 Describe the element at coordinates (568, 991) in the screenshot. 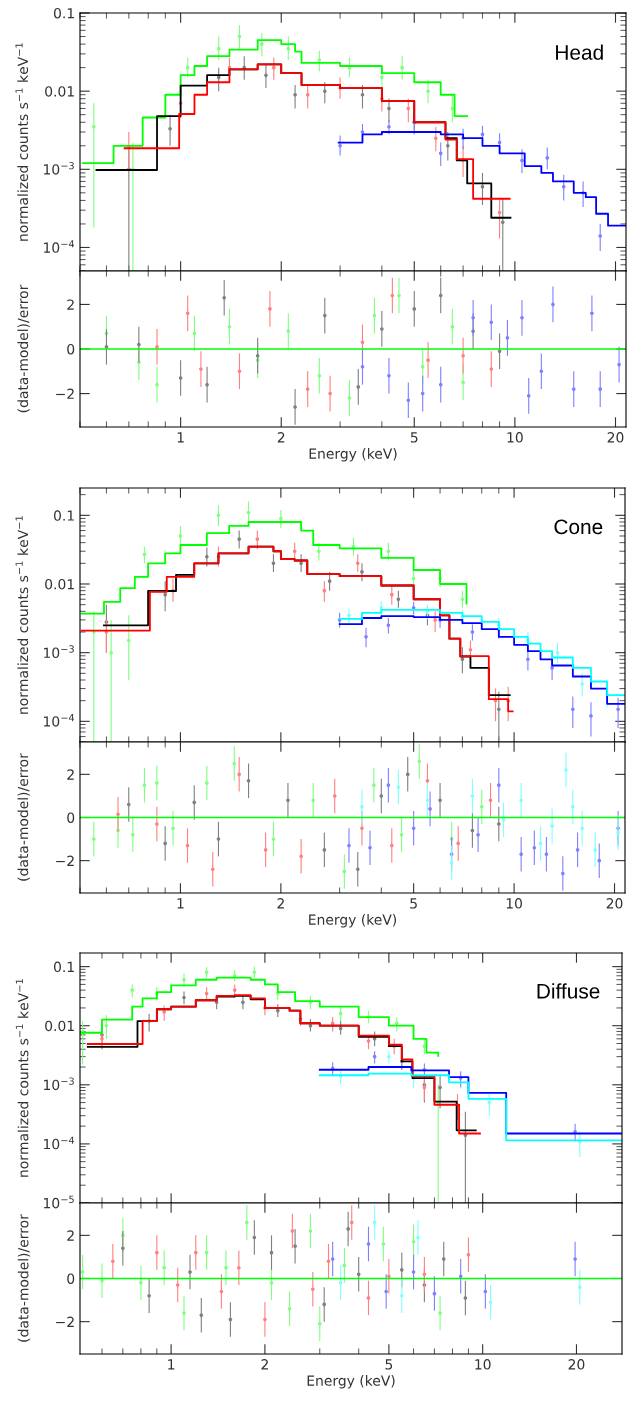

I see `annotation: Diffuse` at that location.